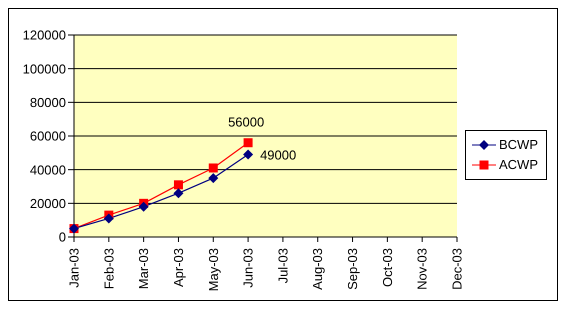 This screenshot has height=309, width=566. What do you see at coordinates (282, 266) in the screenshot?
I see `x-tick-label: Jul-03` at bounding box center [282, 266].